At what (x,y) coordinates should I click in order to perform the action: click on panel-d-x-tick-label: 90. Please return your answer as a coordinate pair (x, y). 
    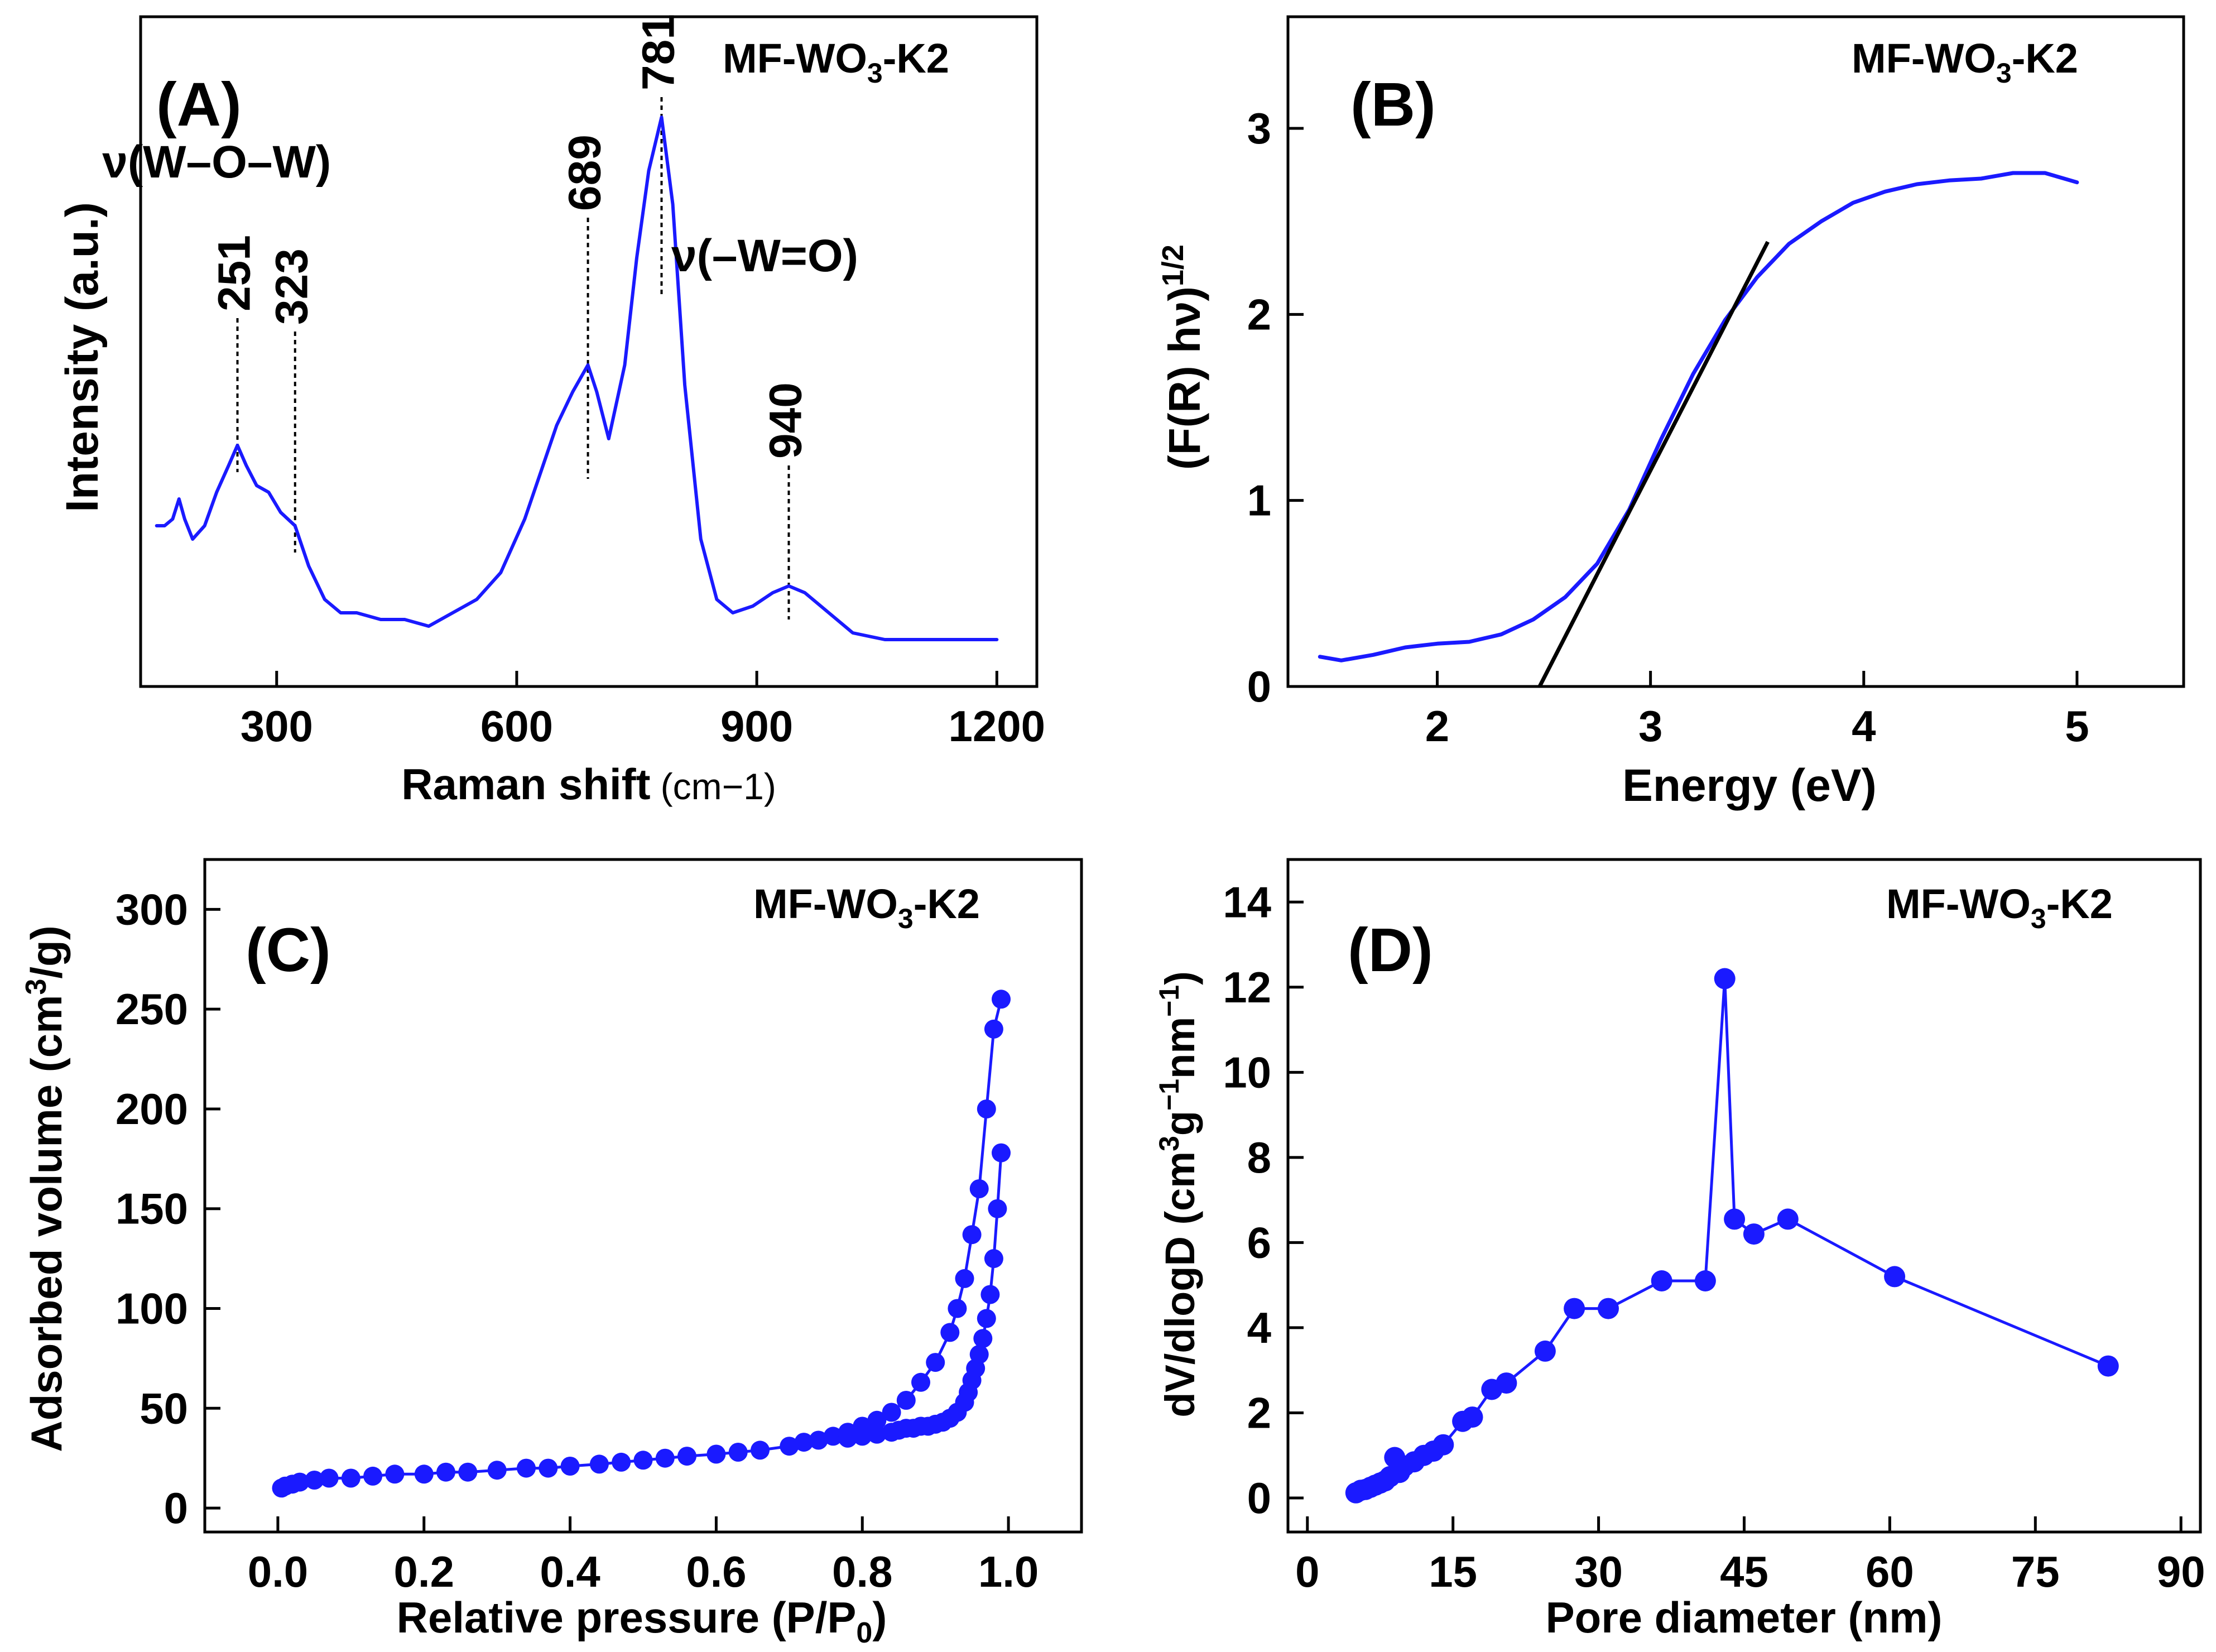
    Looking at the image, I should click on (2181, 1571).